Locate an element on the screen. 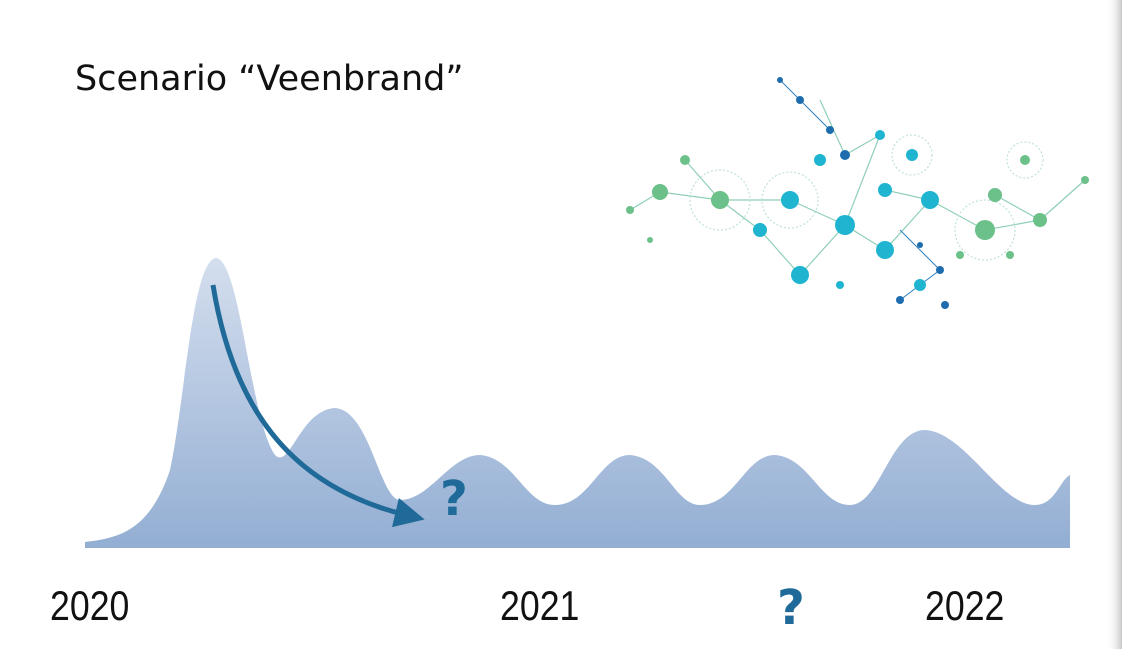 This screenshot has width=1122, height=649. network-graphic is located at coordinates (857, 193).